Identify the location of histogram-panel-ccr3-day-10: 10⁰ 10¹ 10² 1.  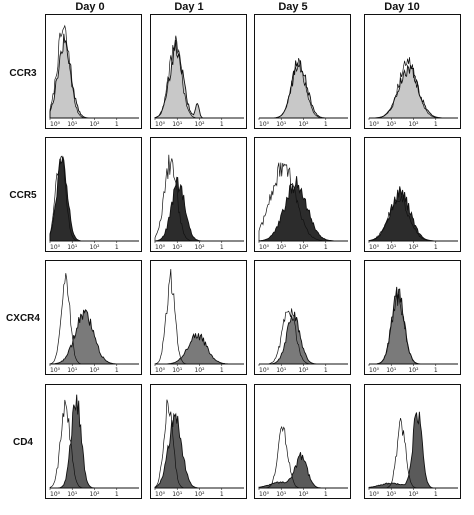
(412, 71).